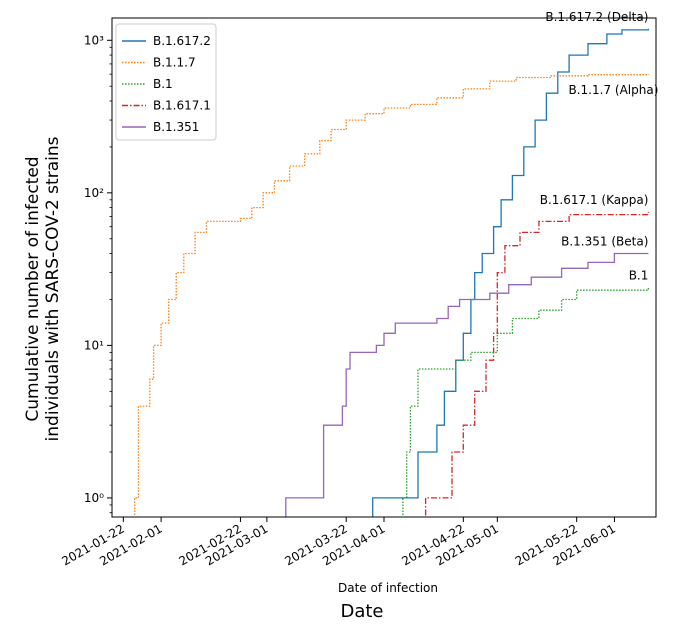 This screenshot has width=694, height=629. I want to click on legend: B.1.617.2 B.1.1.7 B.1 B.1.617.1 B.1.351, so click(166, 82).